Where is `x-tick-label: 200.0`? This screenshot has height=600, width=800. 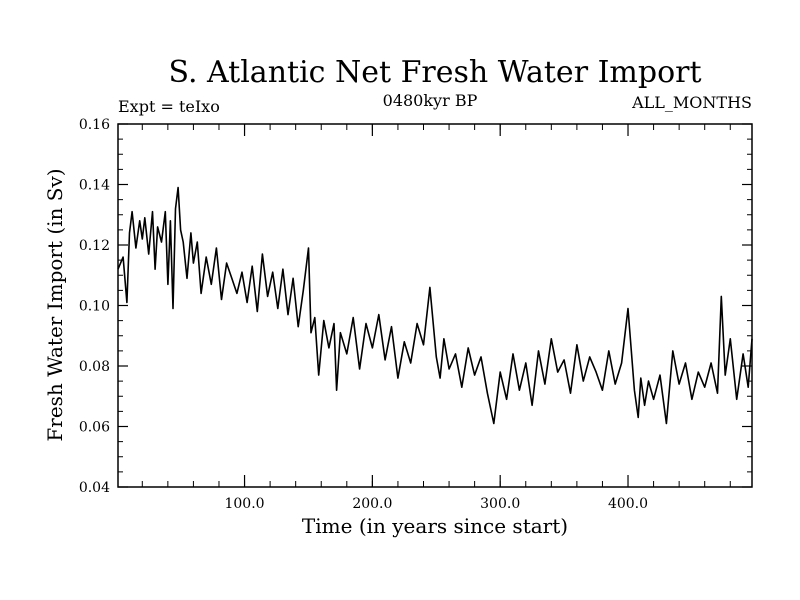 x-tick-label: 200.0 is located at coordinates (372, 504).